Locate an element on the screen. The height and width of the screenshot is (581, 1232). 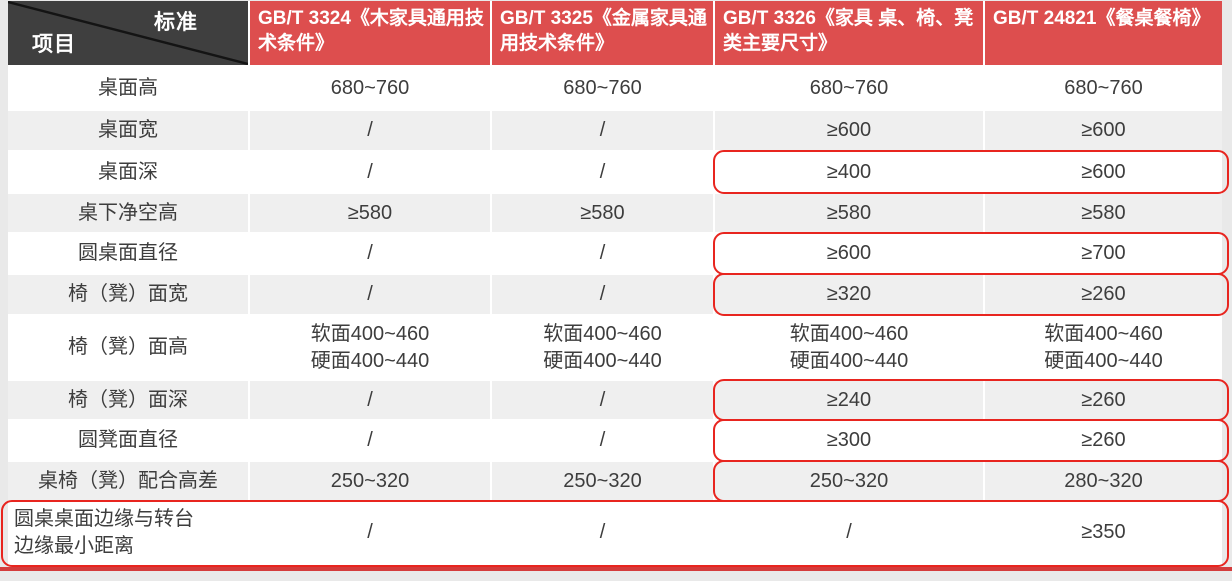
row-label: 椅（凳）面宽 is located at coordinates (128, 294).